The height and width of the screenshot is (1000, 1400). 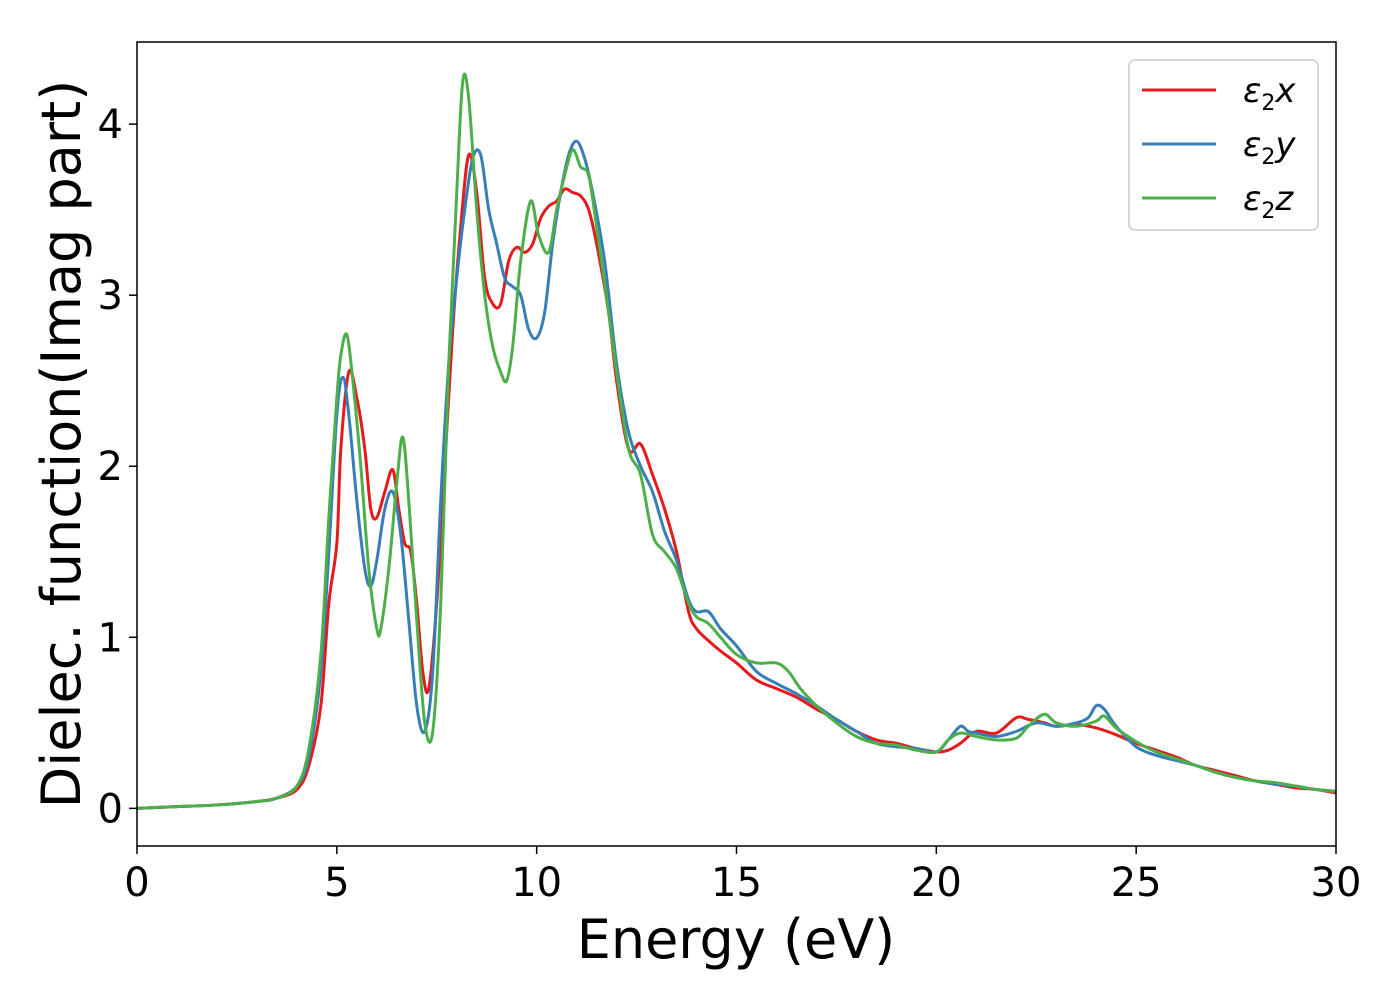 What do you see at coordinates (136, 883) in the screenshot?
I see `x-tick-label: 0` at bounding box center [136, 883].